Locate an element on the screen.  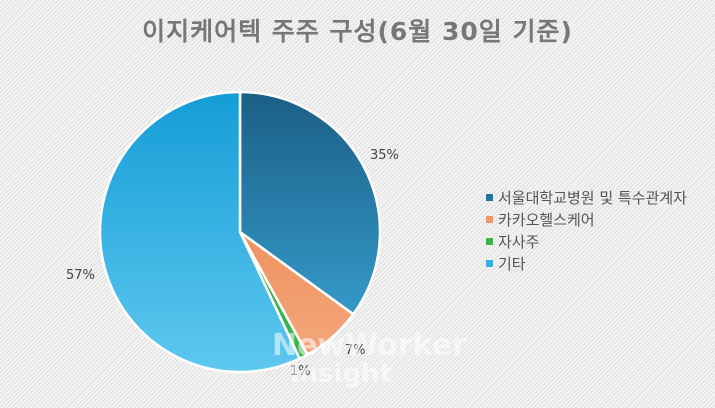
slice-label-1: 7% is located at coordinates (355, 350).